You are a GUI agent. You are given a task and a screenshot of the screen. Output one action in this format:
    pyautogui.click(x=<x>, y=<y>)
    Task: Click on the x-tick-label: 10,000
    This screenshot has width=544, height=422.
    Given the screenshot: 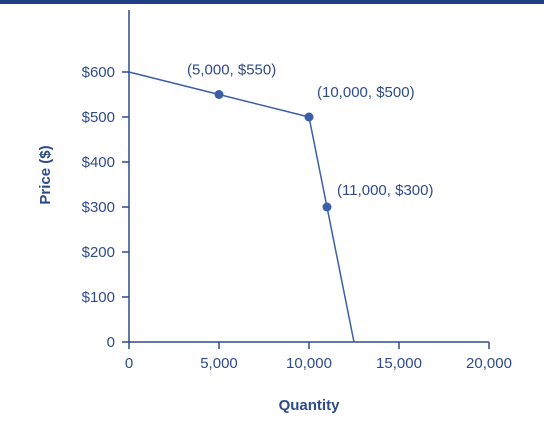 What is the action you would take?
    pyautogui.click(x=309, y=363)
    